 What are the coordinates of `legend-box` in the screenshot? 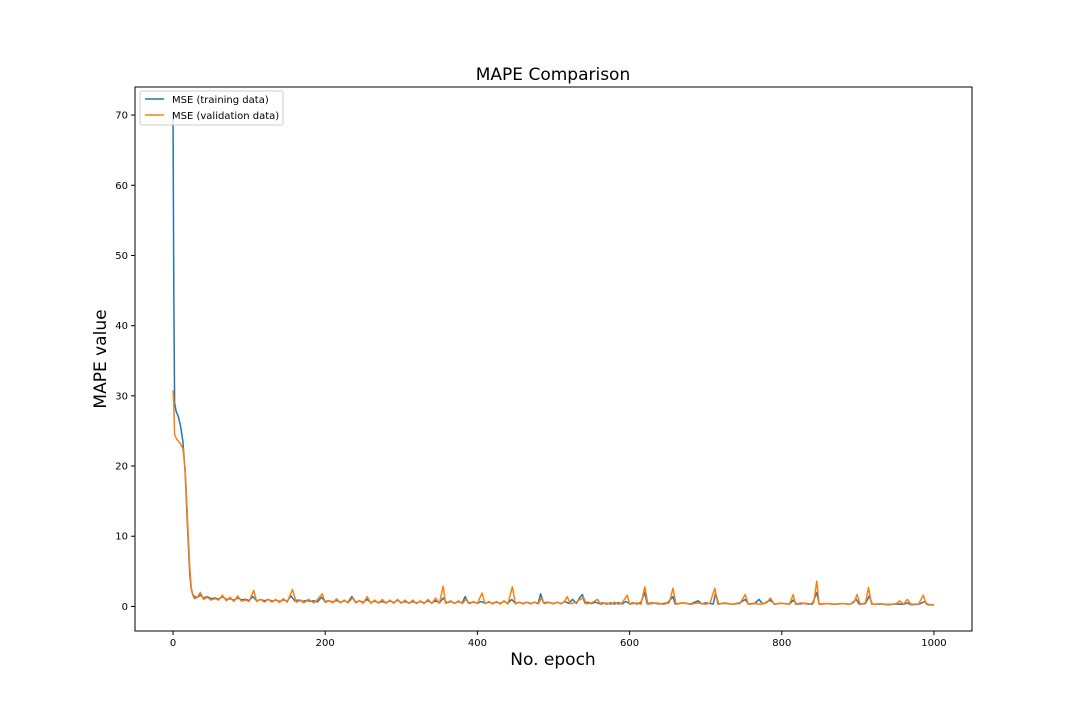 It's located at (211, 108).